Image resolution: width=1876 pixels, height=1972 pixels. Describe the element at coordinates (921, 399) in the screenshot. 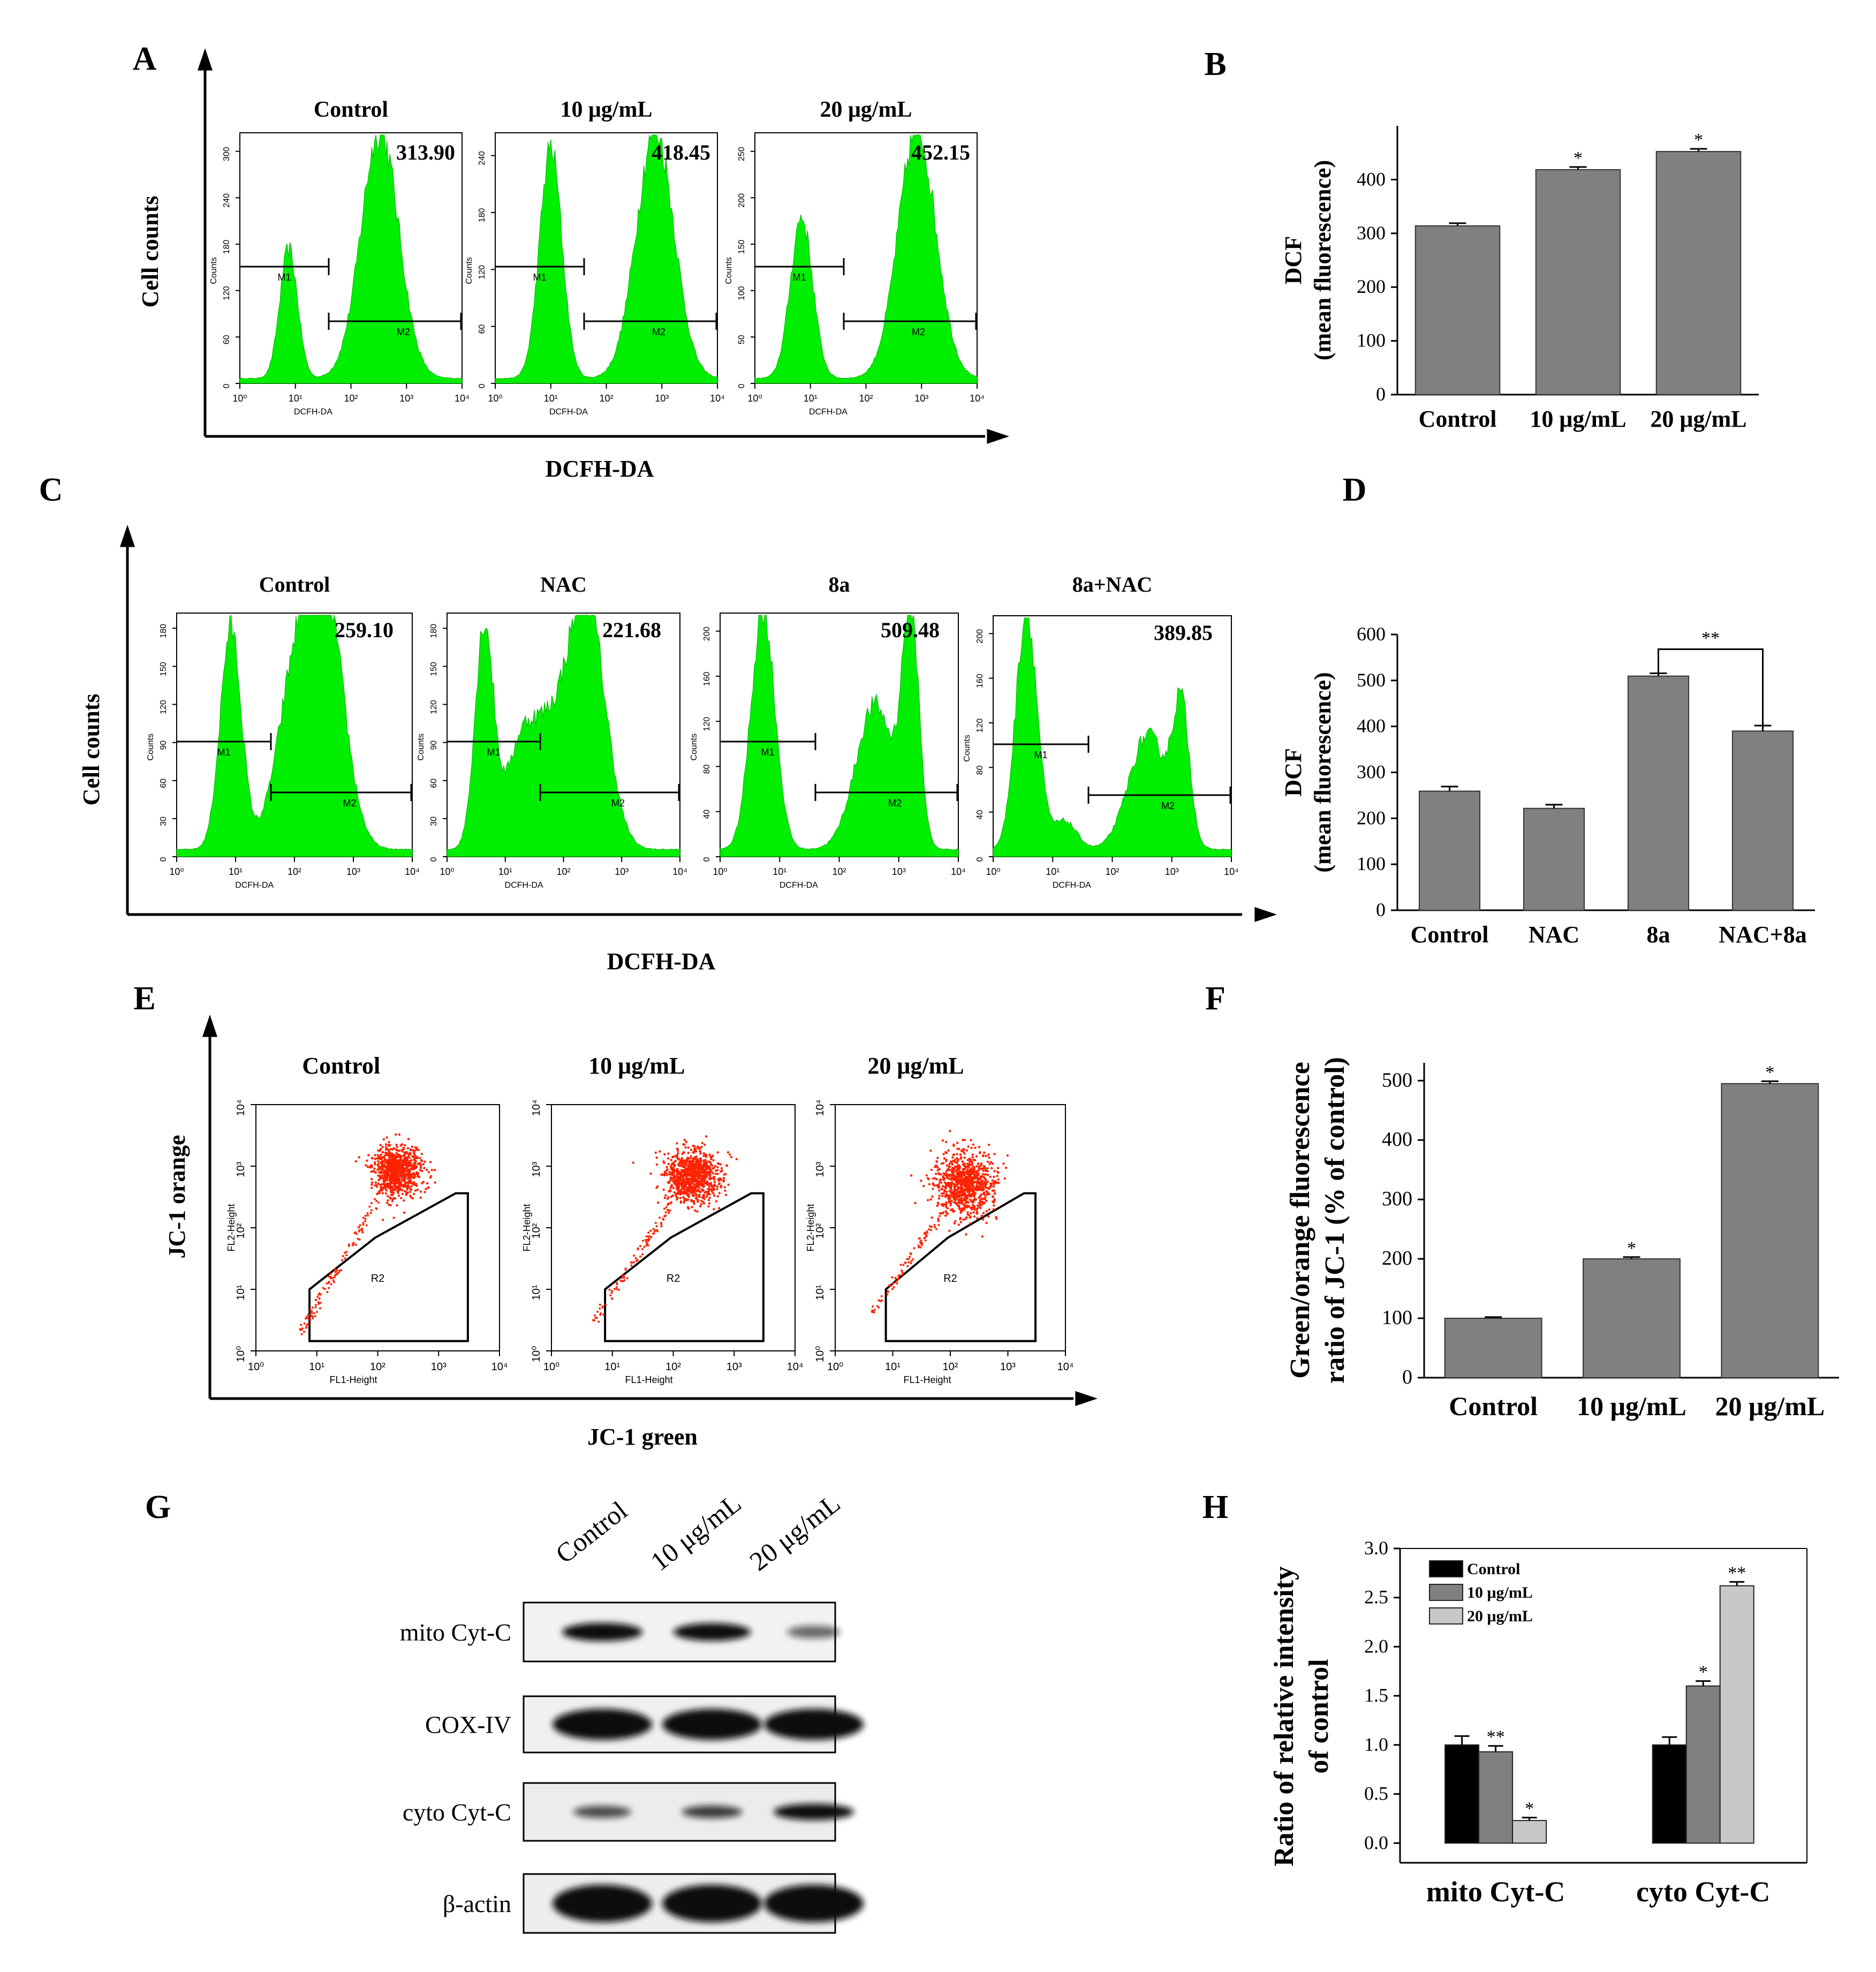

I see `x-tick-label: 10³` at that location.